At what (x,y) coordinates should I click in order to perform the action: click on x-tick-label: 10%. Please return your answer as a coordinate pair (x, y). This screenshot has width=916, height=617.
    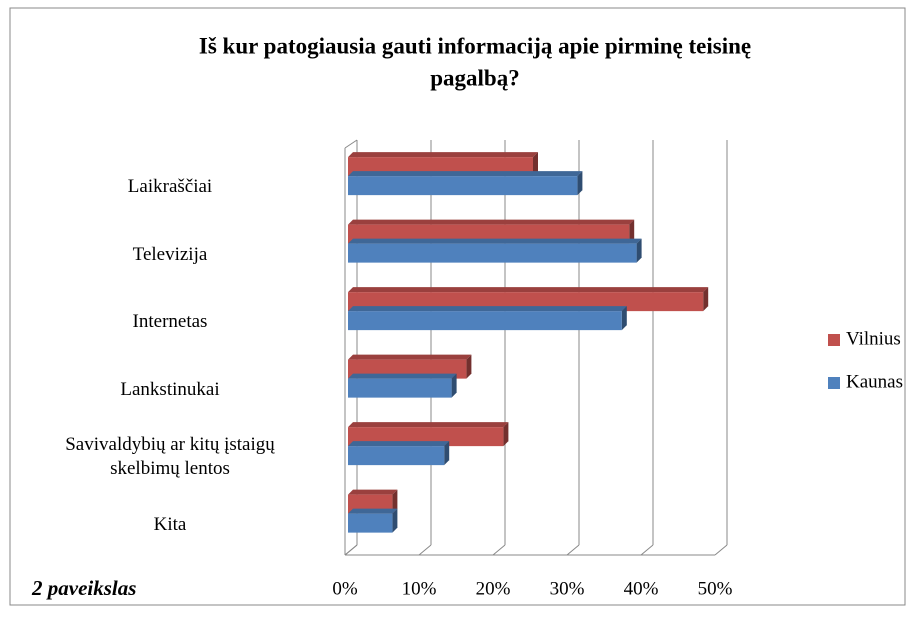
    Looking at the image, I should click on (419, 588).